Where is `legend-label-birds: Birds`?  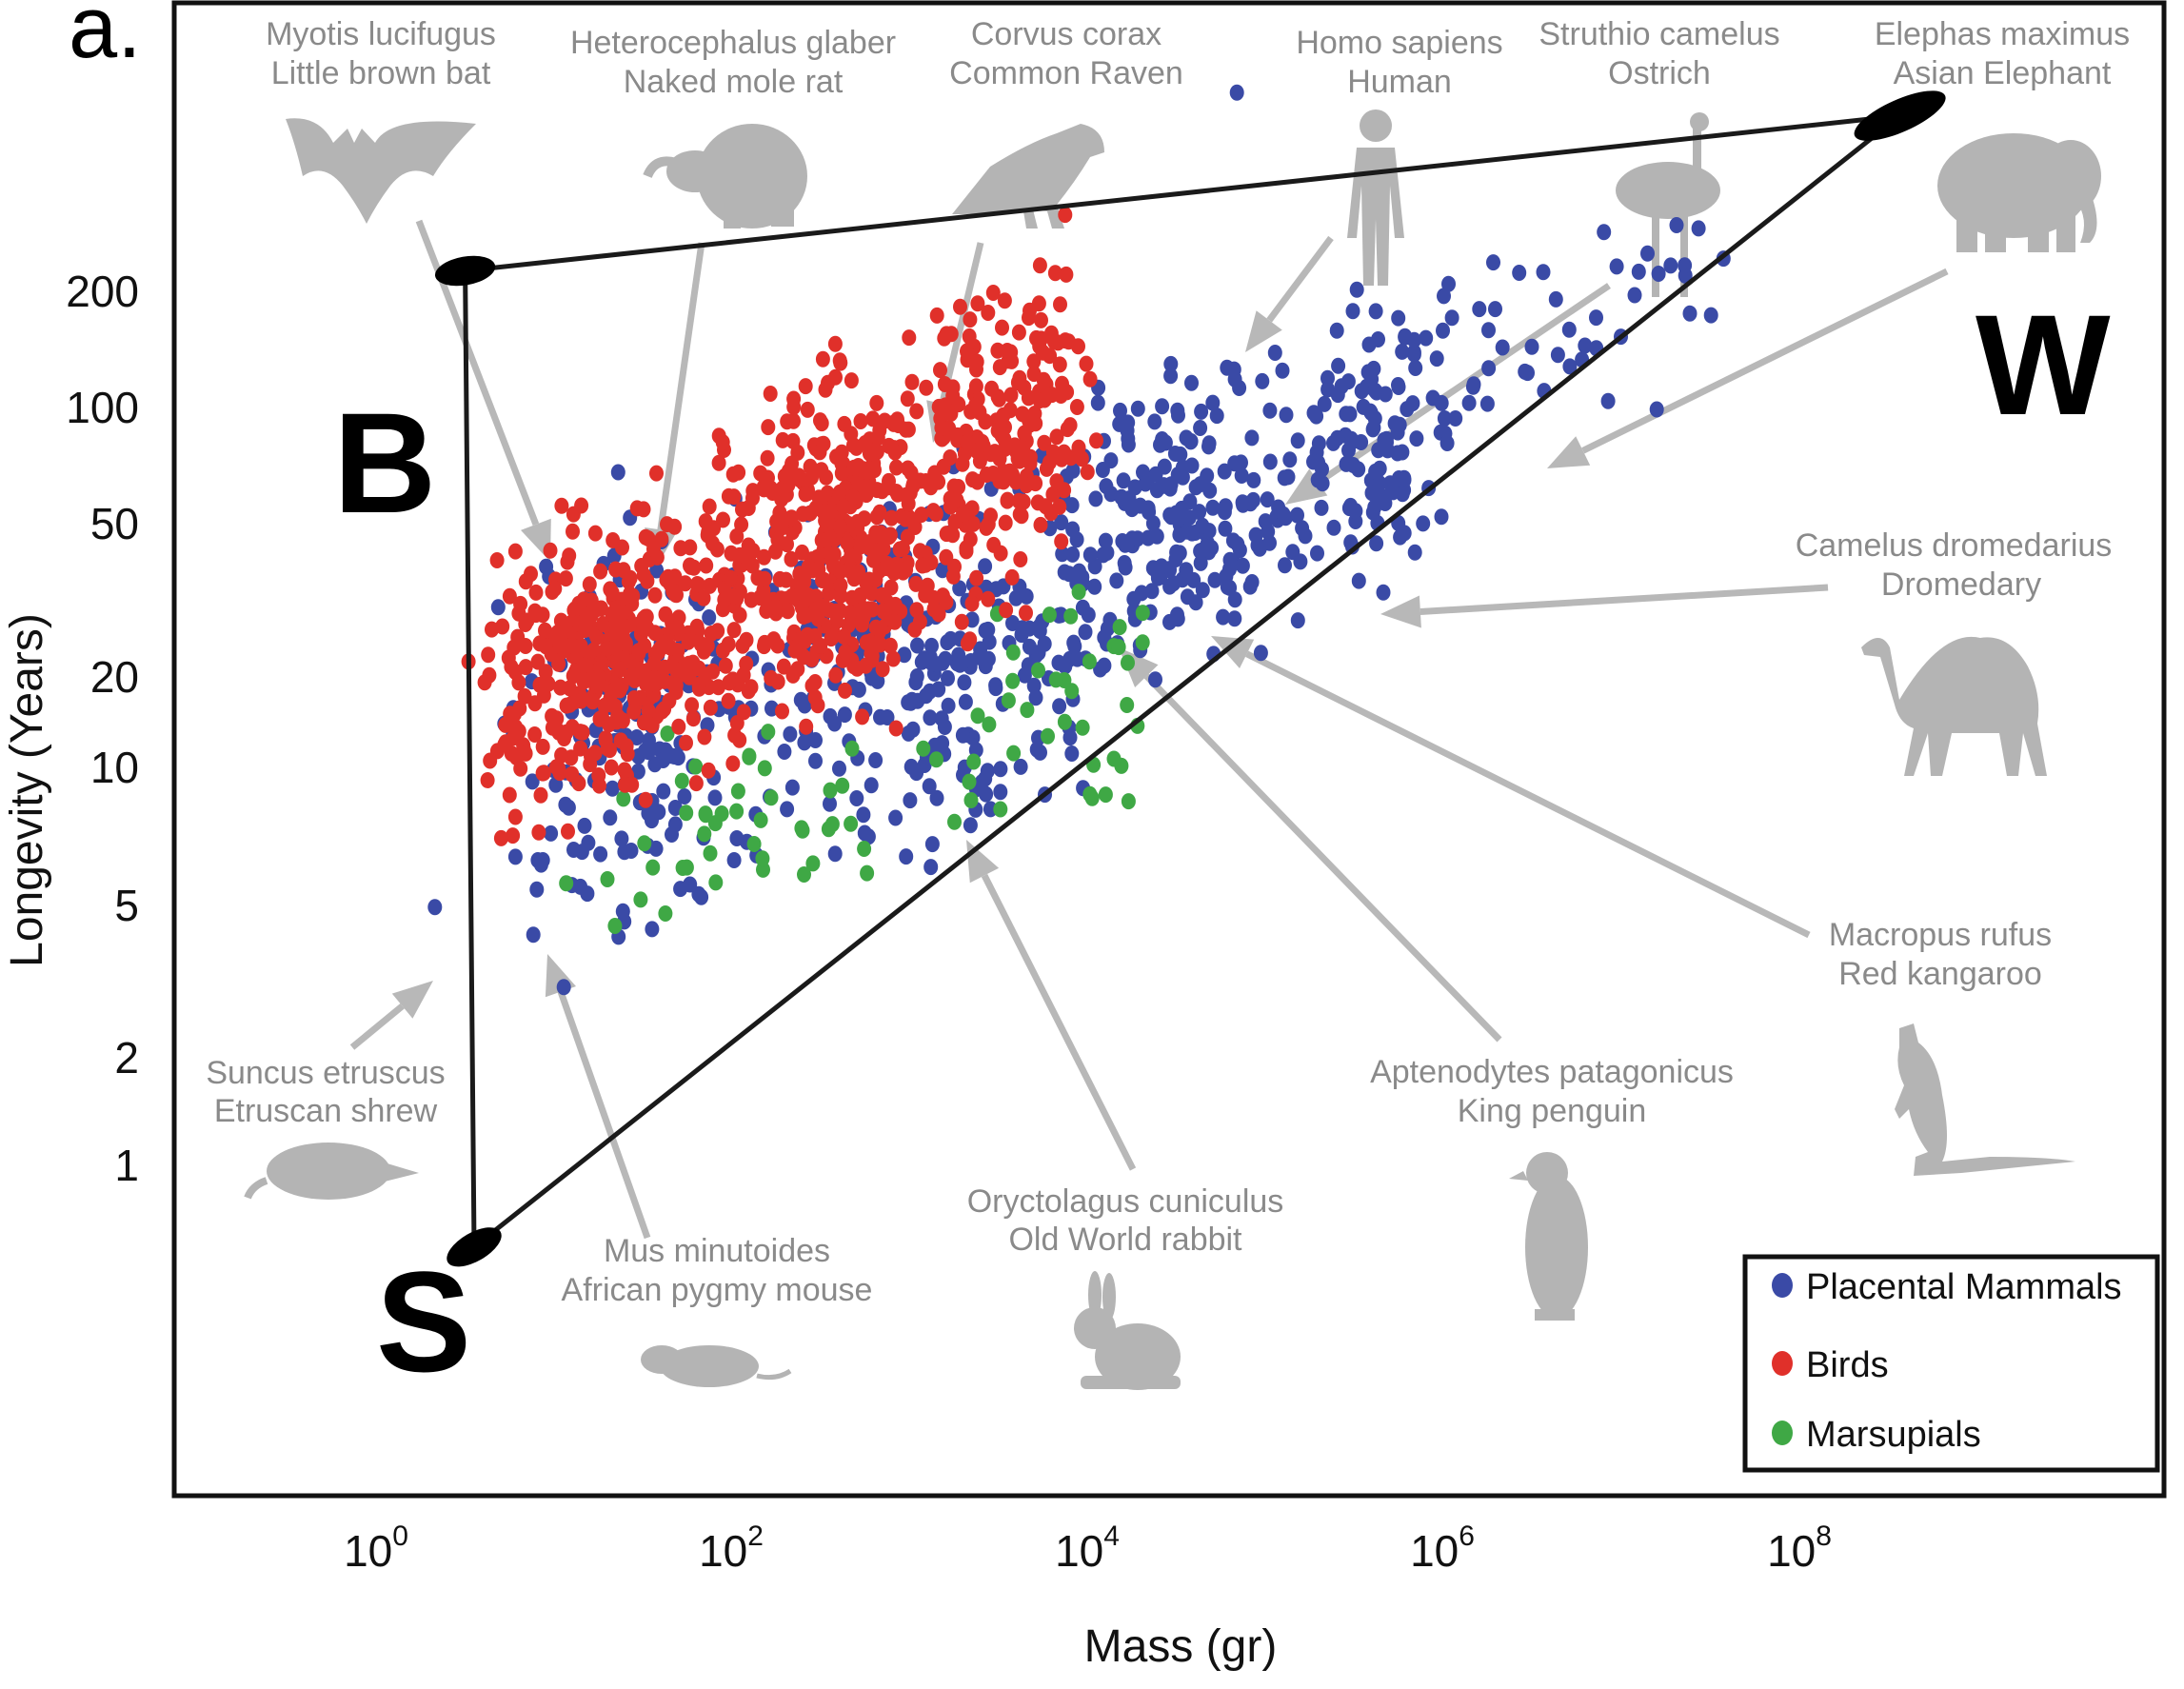 legend-label-birds: Birds is located at coordinates (1847, 1365).